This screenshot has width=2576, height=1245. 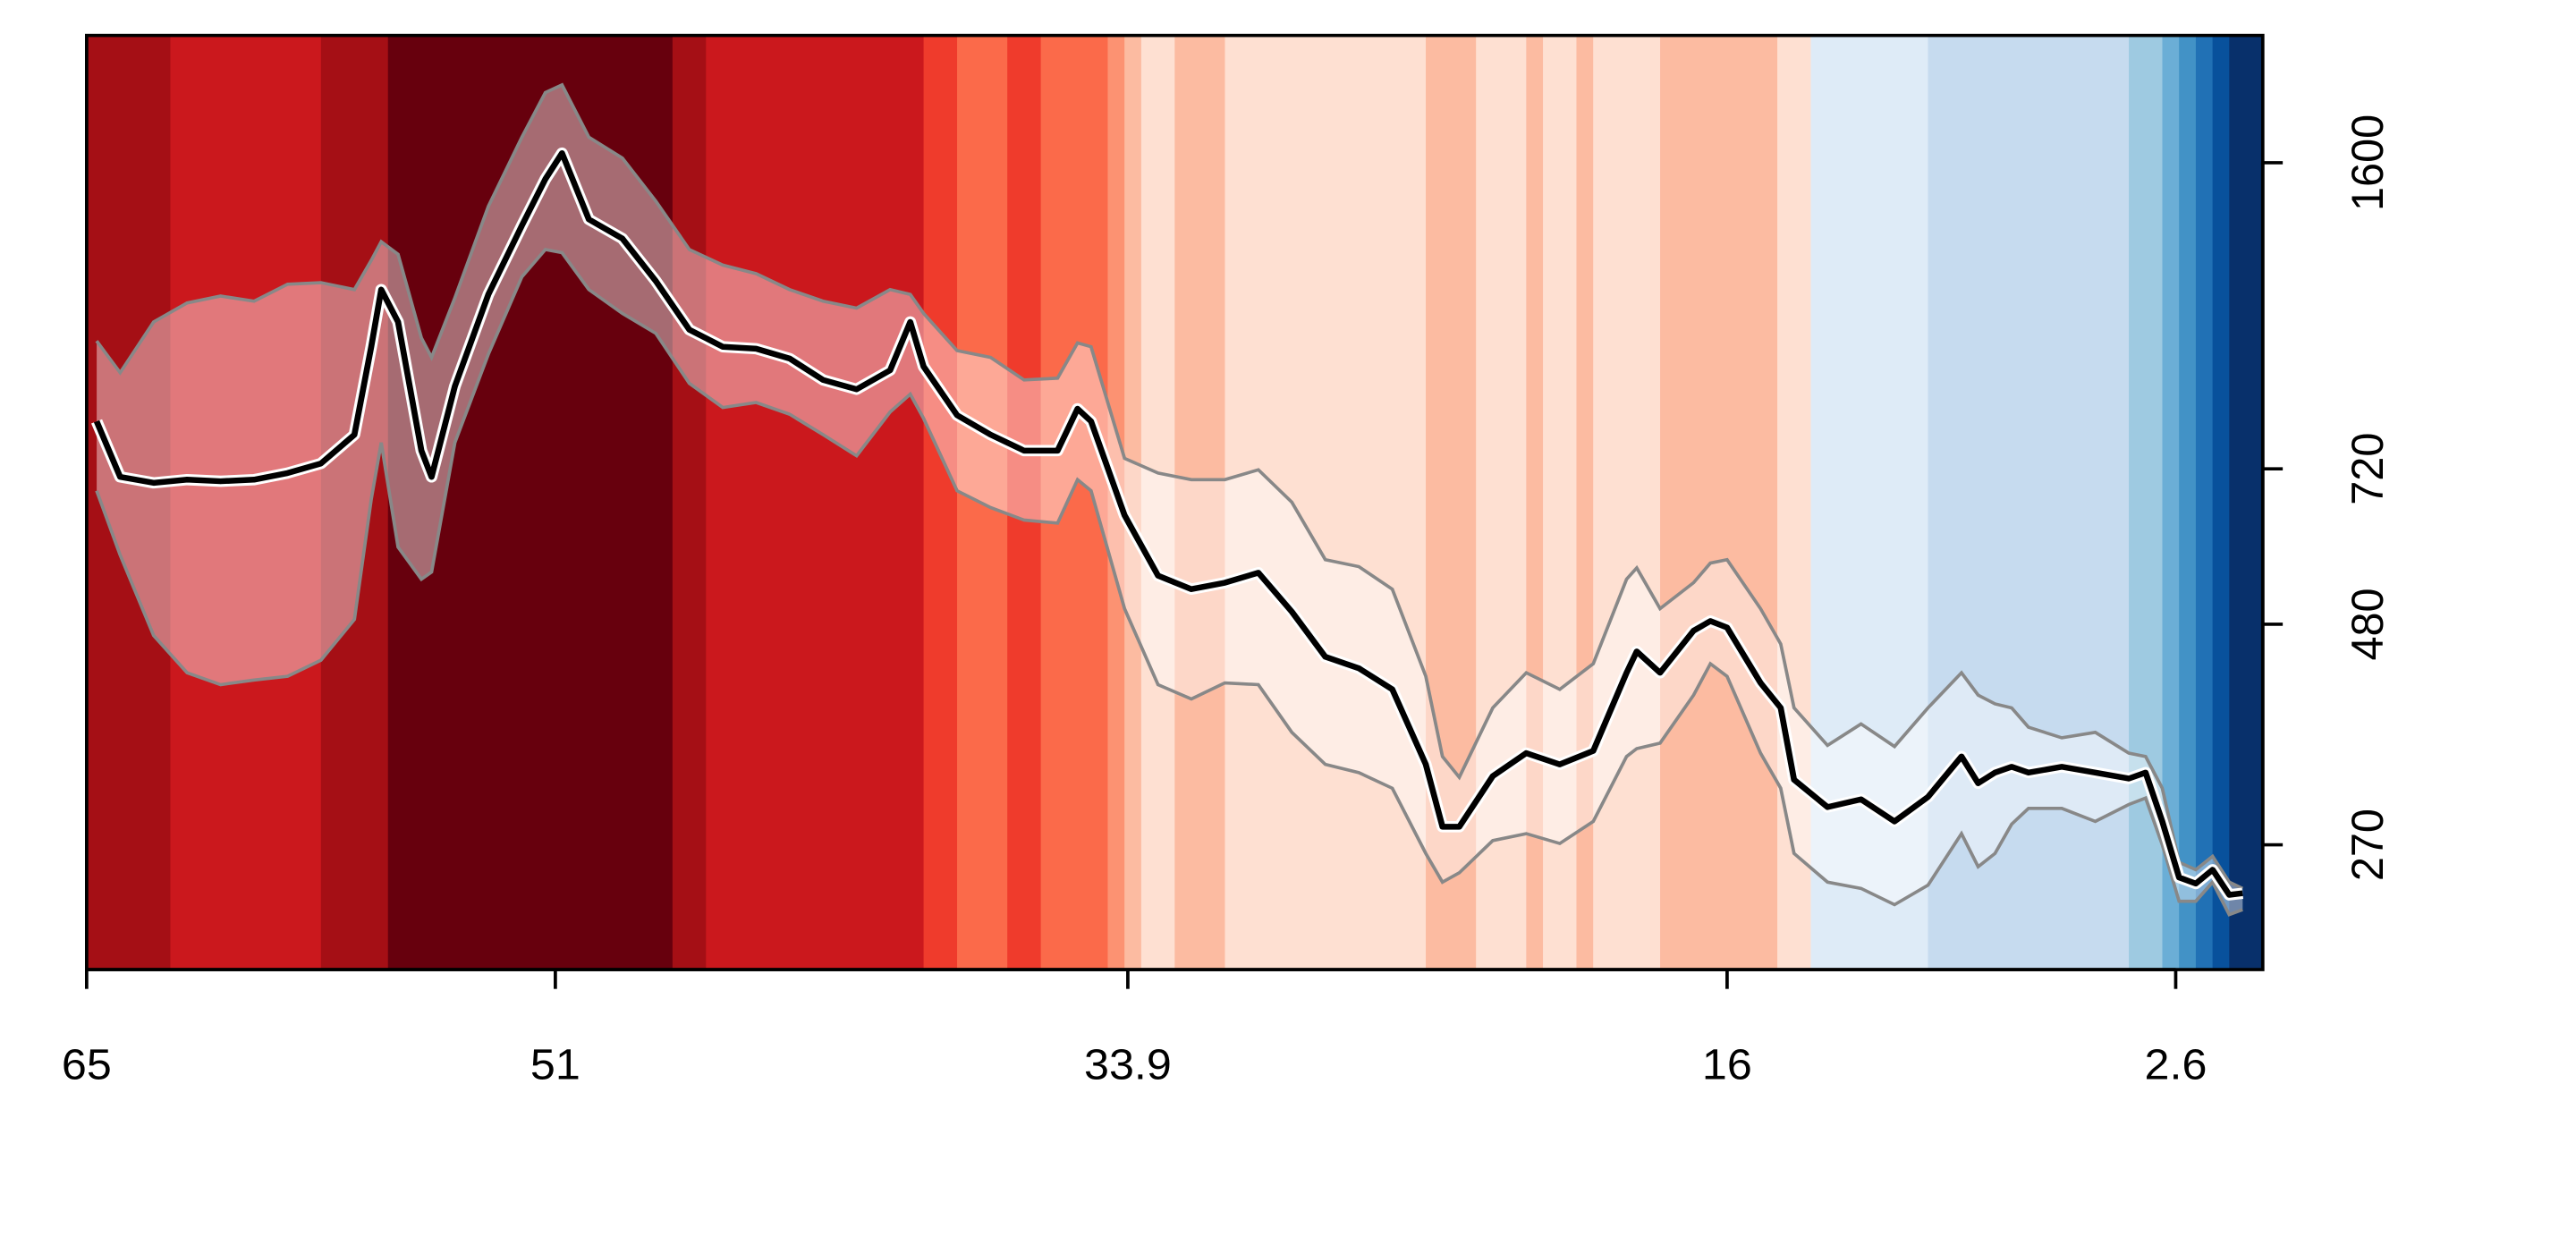 What do you see at coordinates (2368, 163) in the screenshot?
I see `y-tick-label: 1600` at bounding box center [2368, 163].